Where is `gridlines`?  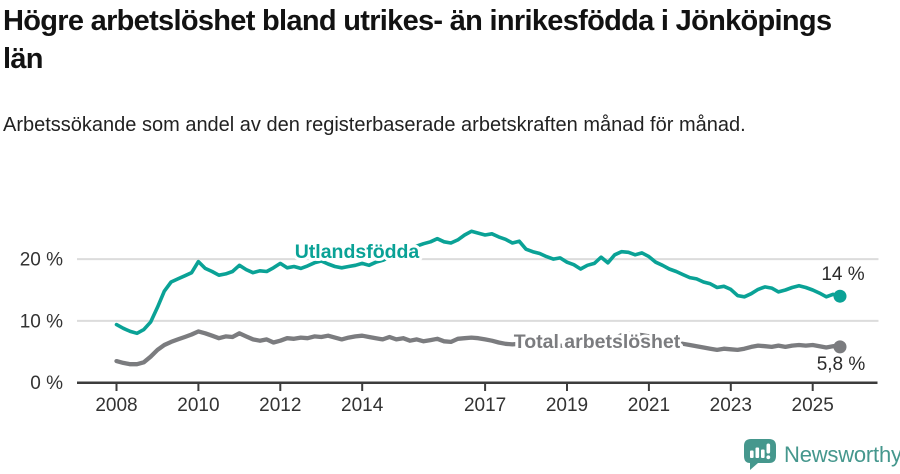 gridlines is located at coordinates (478, 290).